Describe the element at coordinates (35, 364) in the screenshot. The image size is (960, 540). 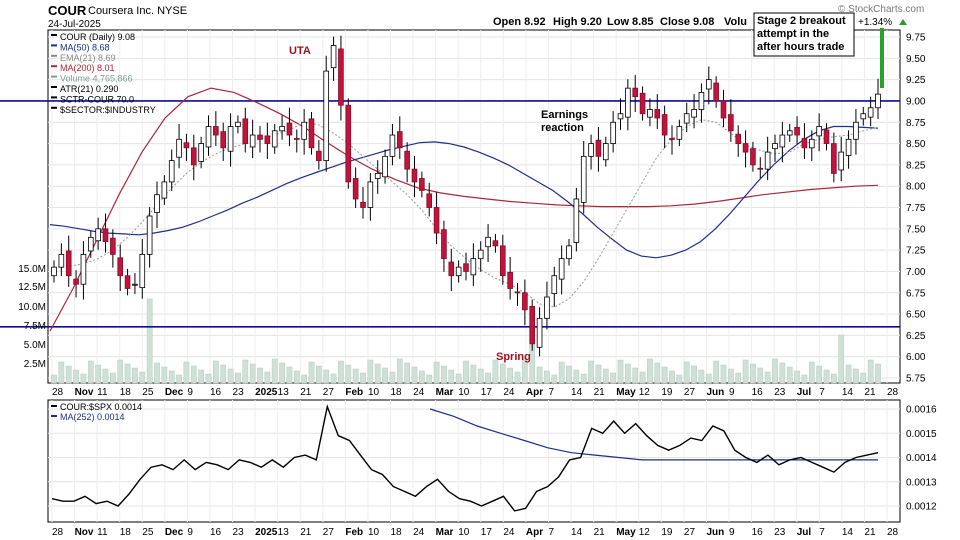
I see `volume-tick-label: 2.5M` at that location.